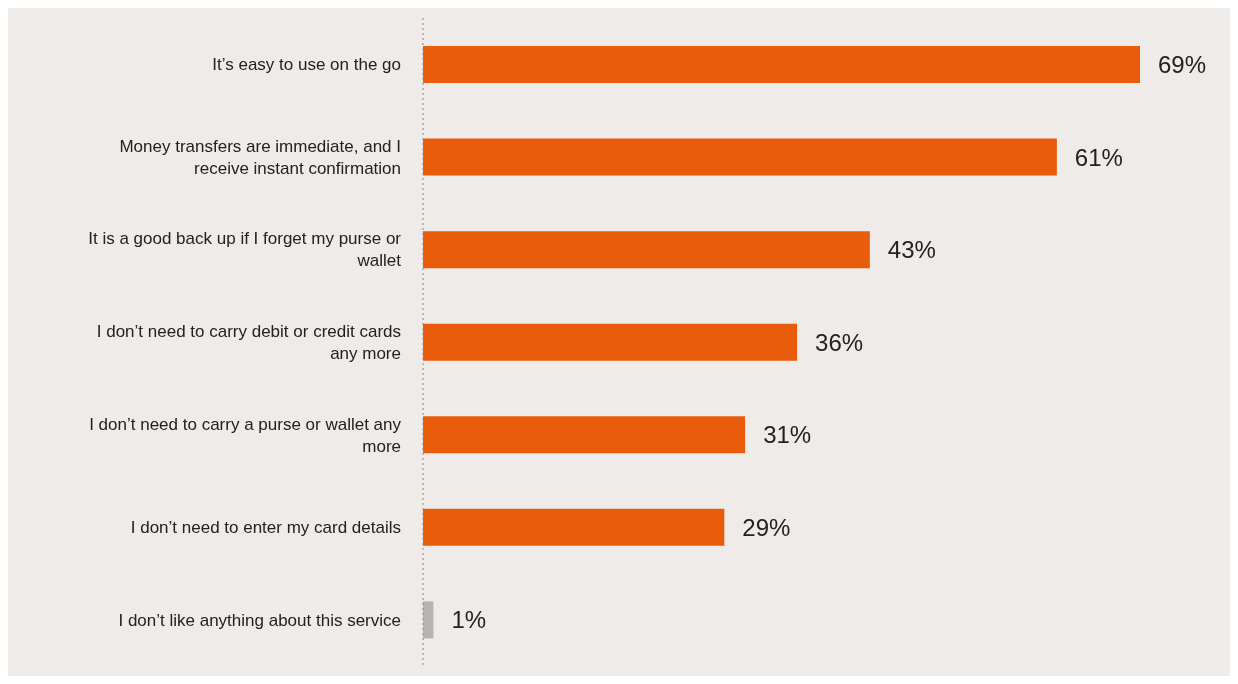 The height and width of the screenshot is (684, 1238). Describe the element at coordinates (766, 527) in the screenshot. I see `data-label: 29%` at that location.